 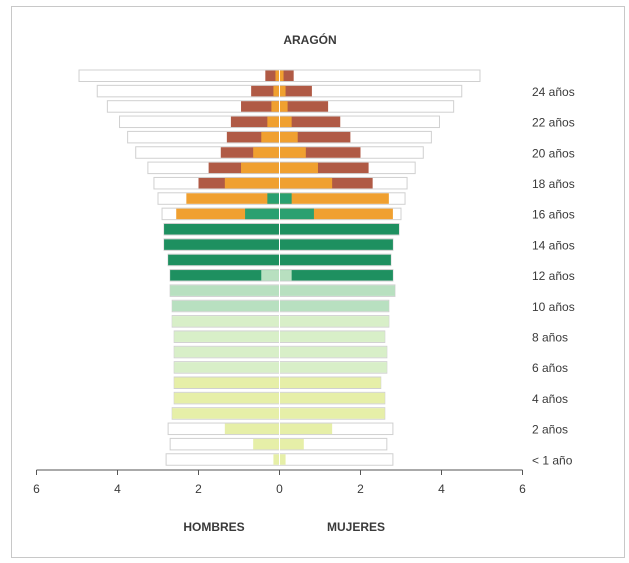 I want to click on women-label: MUJERES, so click(x=356, y=527).